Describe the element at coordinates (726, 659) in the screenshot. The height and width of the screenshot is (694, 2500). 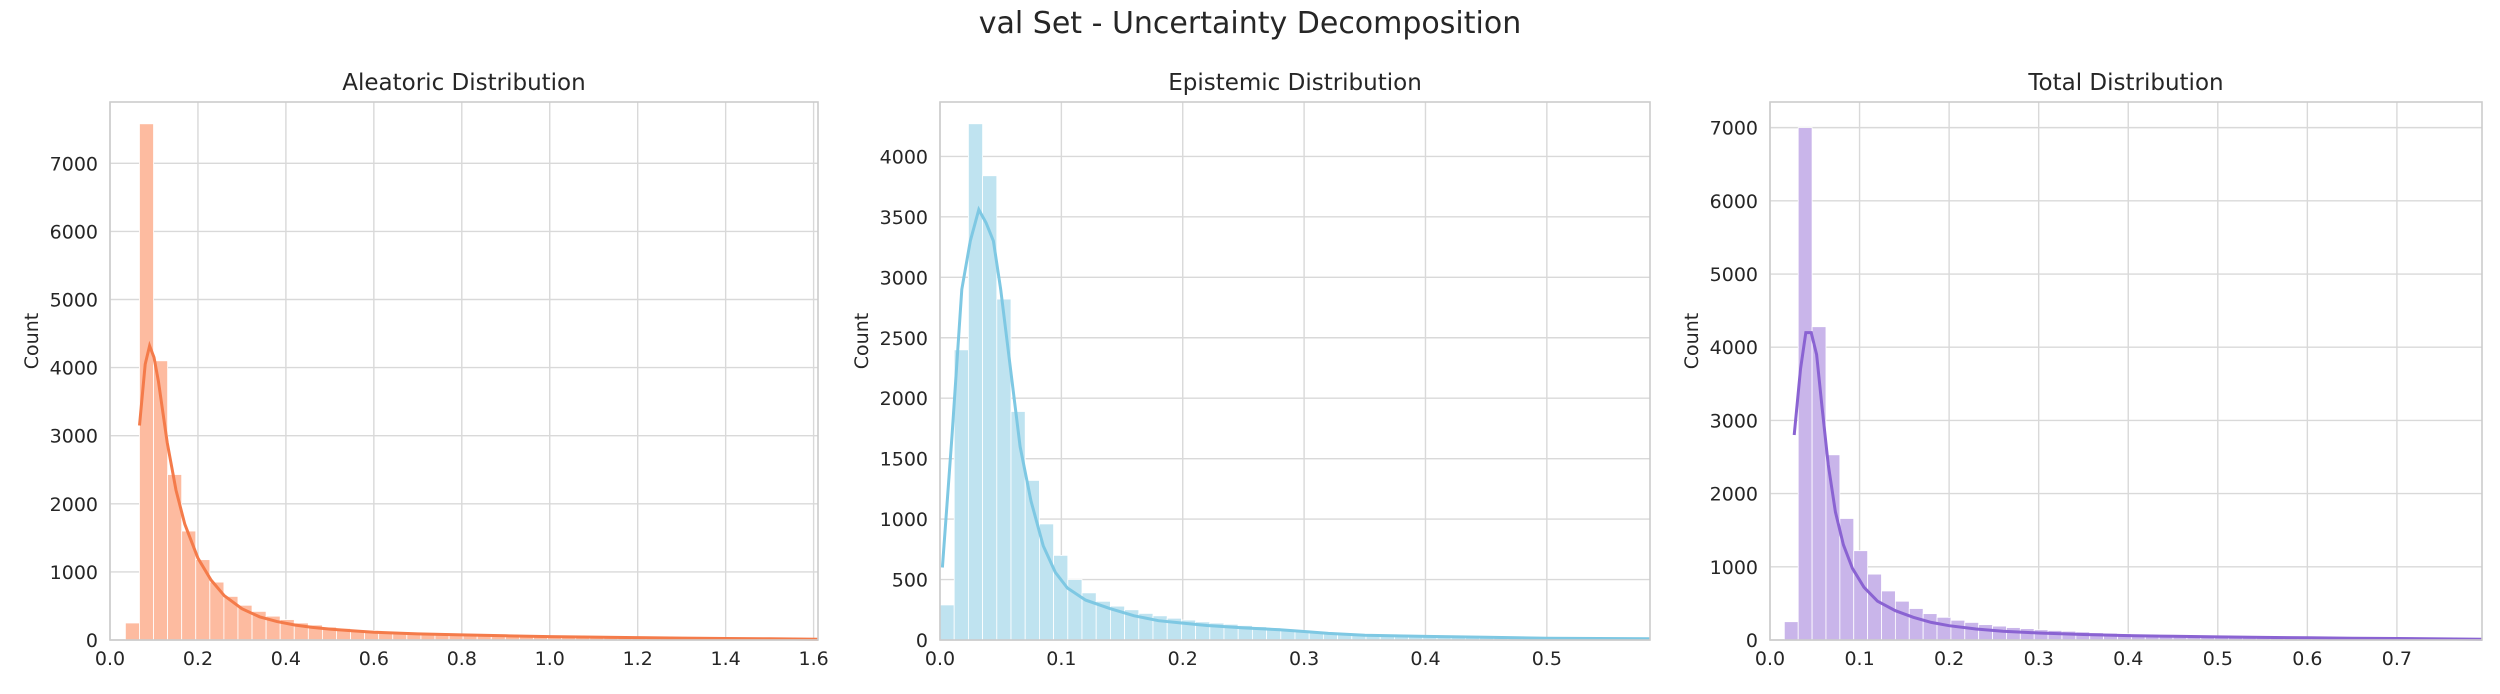
I see `x-tick-label: 1.4` at that location.